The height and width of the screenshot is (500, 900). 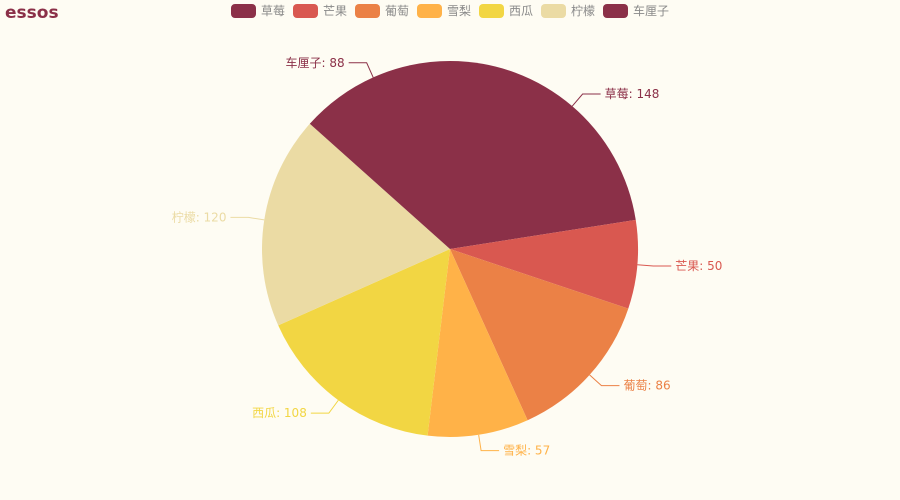 I want to click on slice-label: 西瓜: 108, so click(x=279, y=413).